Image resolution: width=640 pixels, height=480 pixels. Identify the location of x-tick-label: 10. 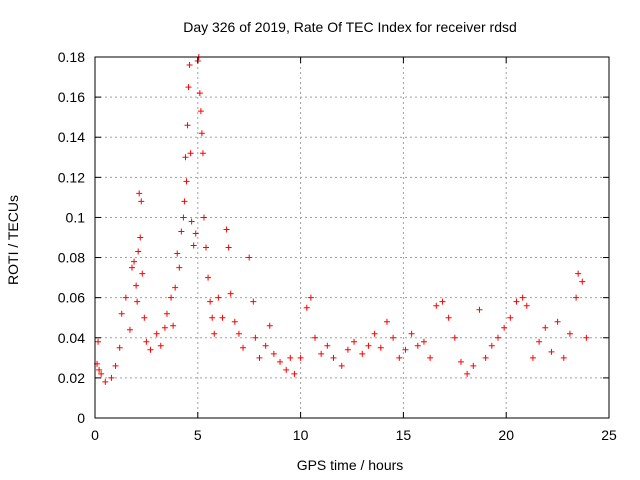
(301, 435).